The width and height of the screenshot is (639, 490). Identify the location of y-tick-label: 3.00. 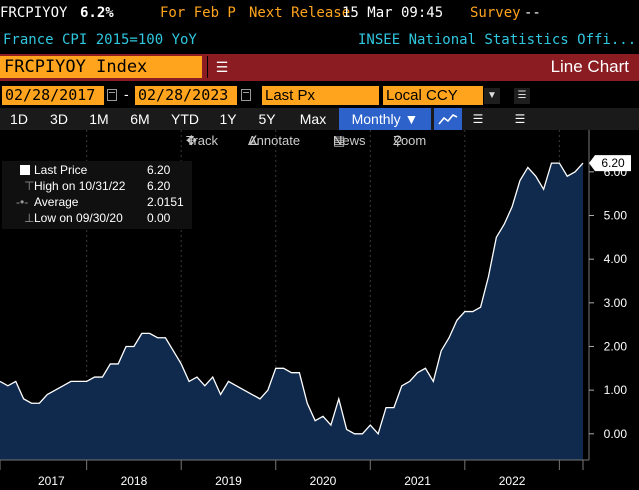
(616, 303).